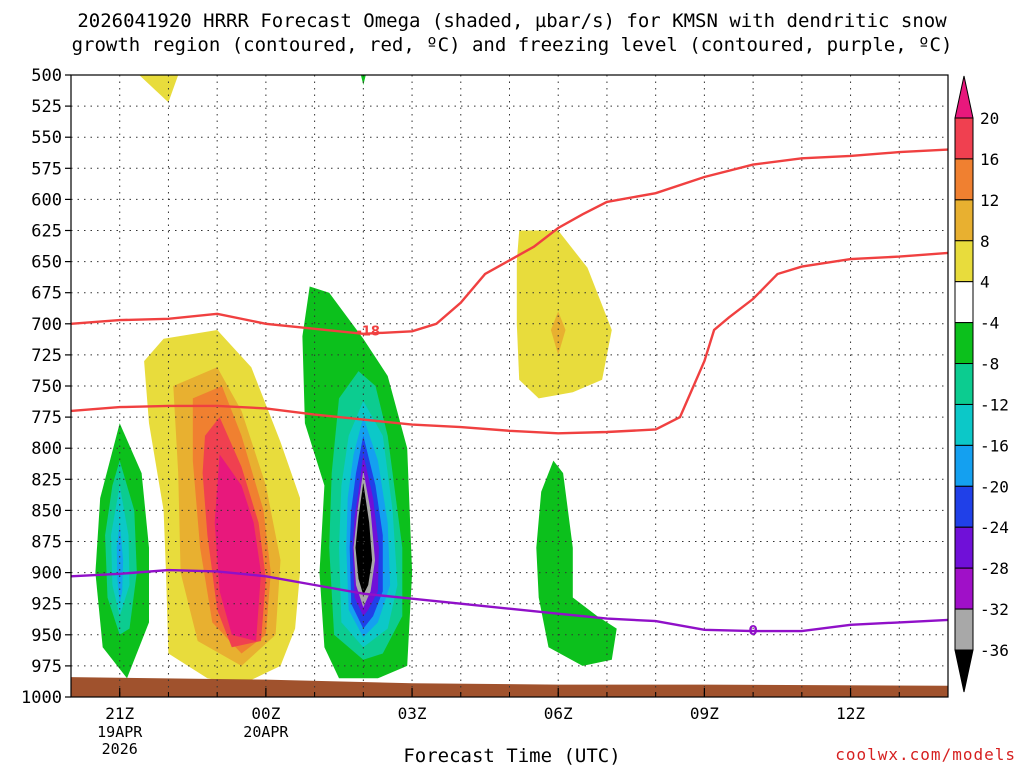 The image size is (1024, 768). What do you see at coordinates (412, 713) in the screenshot?
I see `x-tick-label-03Z: 03Z` at bounding box center [412, 713].